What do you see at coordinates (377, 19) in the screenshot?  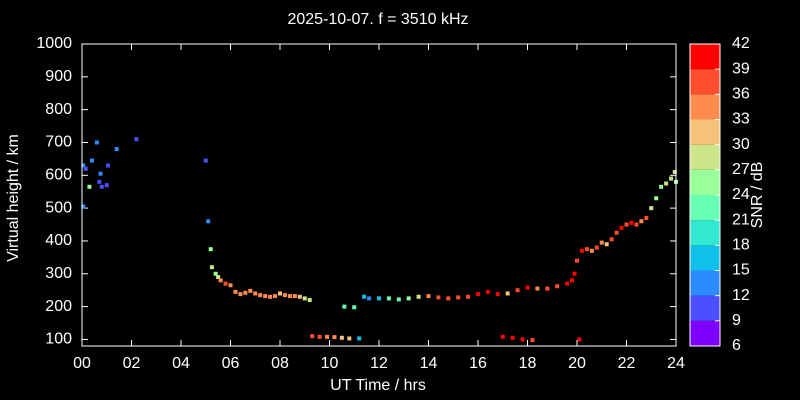 I see `chart-title: 2025-10-07. f = 3510 kHz` at bounding box center [377, 19].